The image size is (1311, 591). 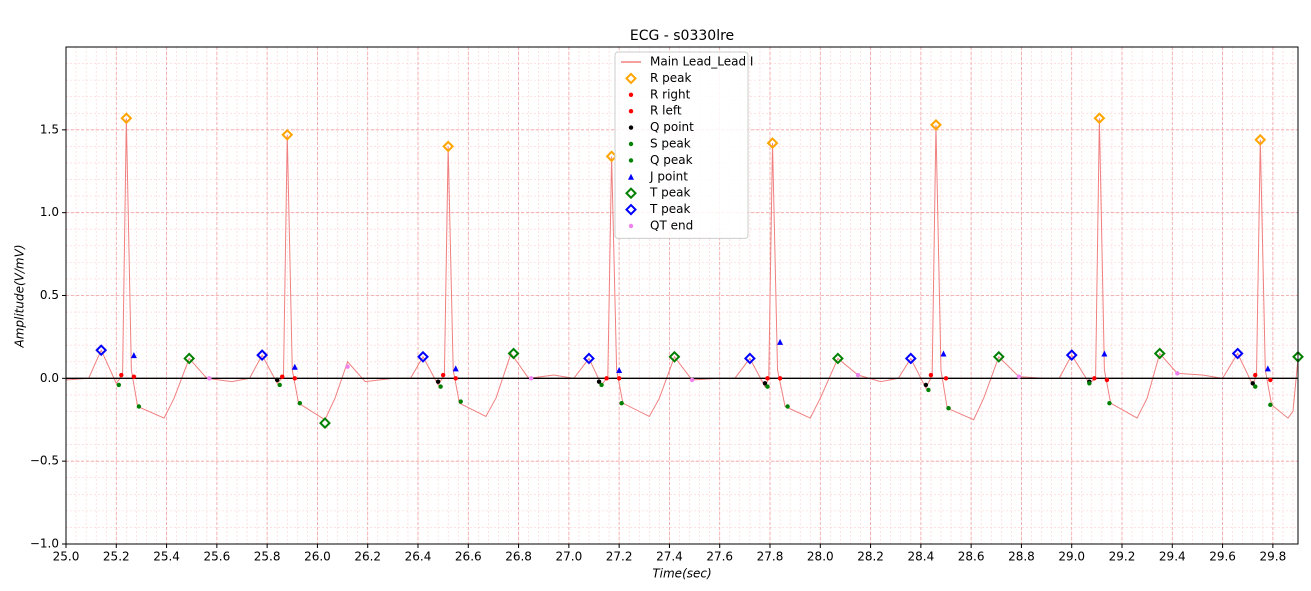 What do you see at coordinates (669, 193) in the screenshot?
I see `legend-label: T peak` at bounding box center [669, 193].